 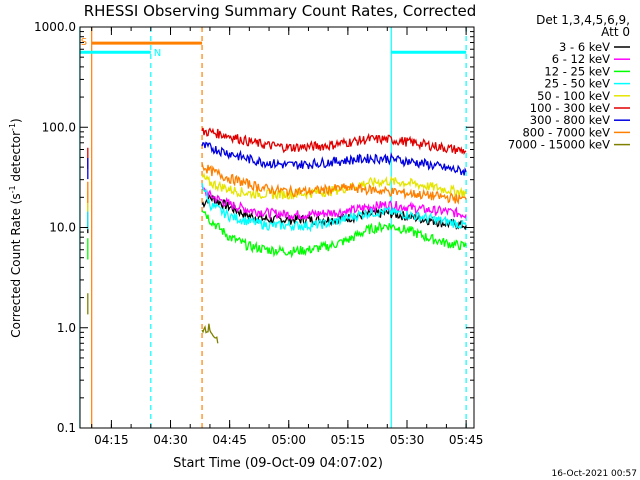 What do you see at coordinates (66, 428) in the screenshot?
I see `y-tick-label: 0.1` at bounding box center [66, 428].